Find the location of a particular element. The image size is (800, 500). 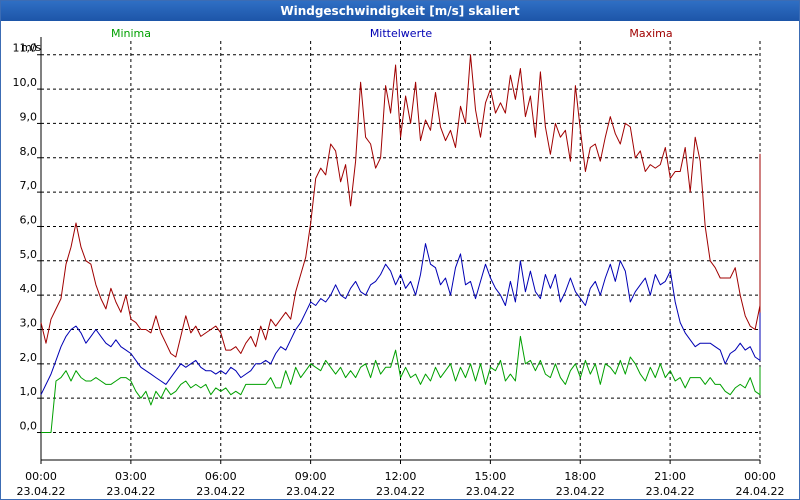

y-tick-label: 8,0 is located at coordinates (29, 151).